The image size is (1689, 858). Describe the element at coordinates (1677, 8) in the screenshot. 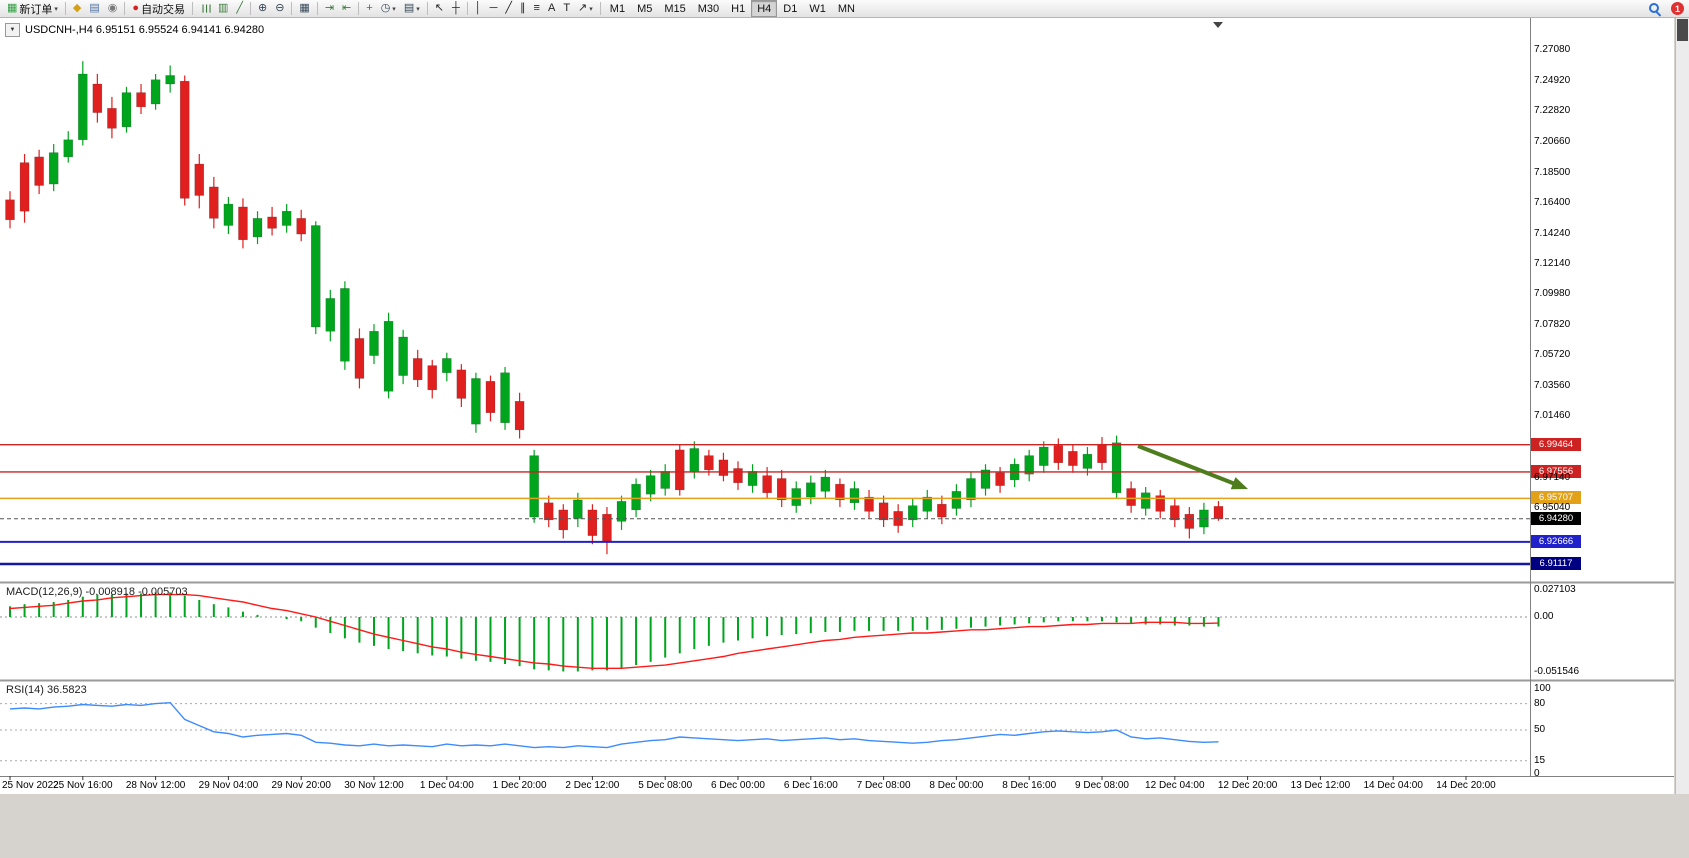

I see `notification-badge: 1` at that location.